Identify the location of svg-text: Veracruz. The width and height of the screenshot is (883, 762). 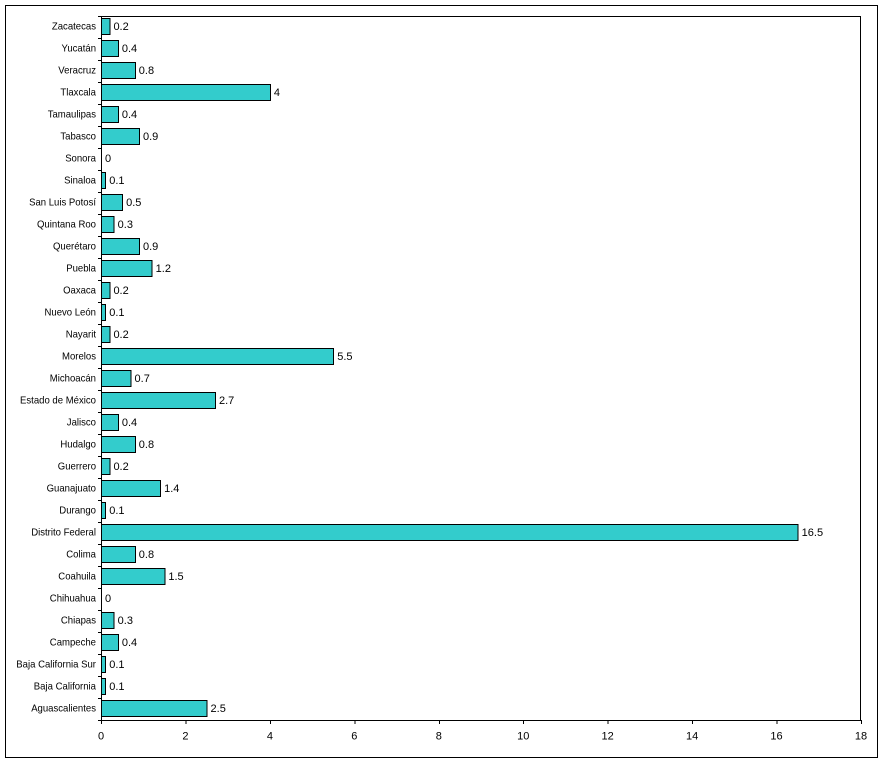
(77, 71).